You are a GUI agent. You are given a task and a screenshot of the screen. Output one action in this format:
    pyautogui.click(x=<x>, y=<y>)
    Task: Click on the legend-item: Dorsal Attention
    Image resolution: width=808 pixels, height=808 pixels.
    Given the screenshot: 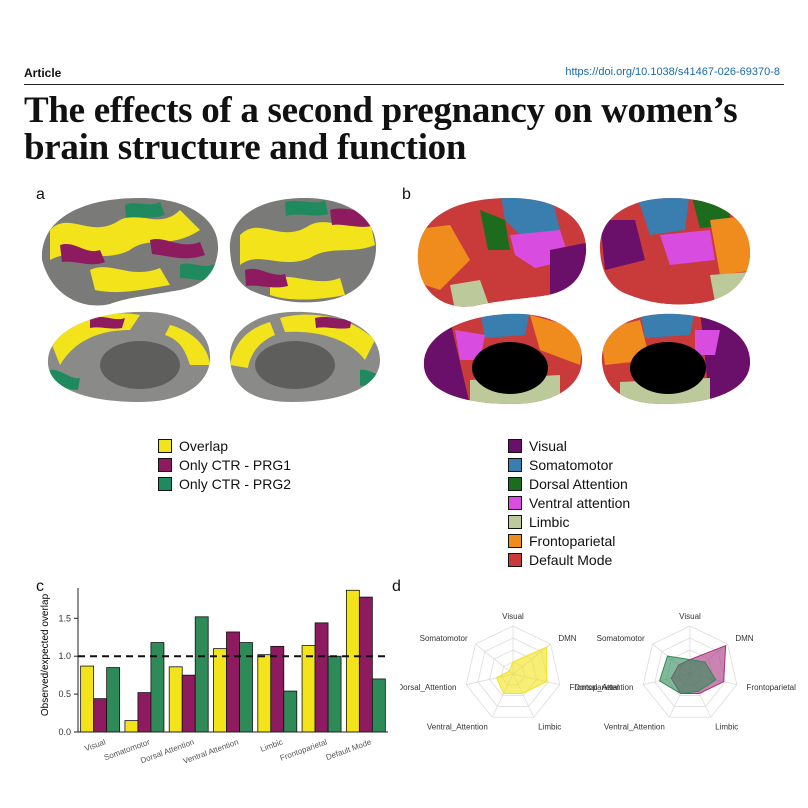 What is the action you would take?
    pyautogui.click(x=569, y=483)
    